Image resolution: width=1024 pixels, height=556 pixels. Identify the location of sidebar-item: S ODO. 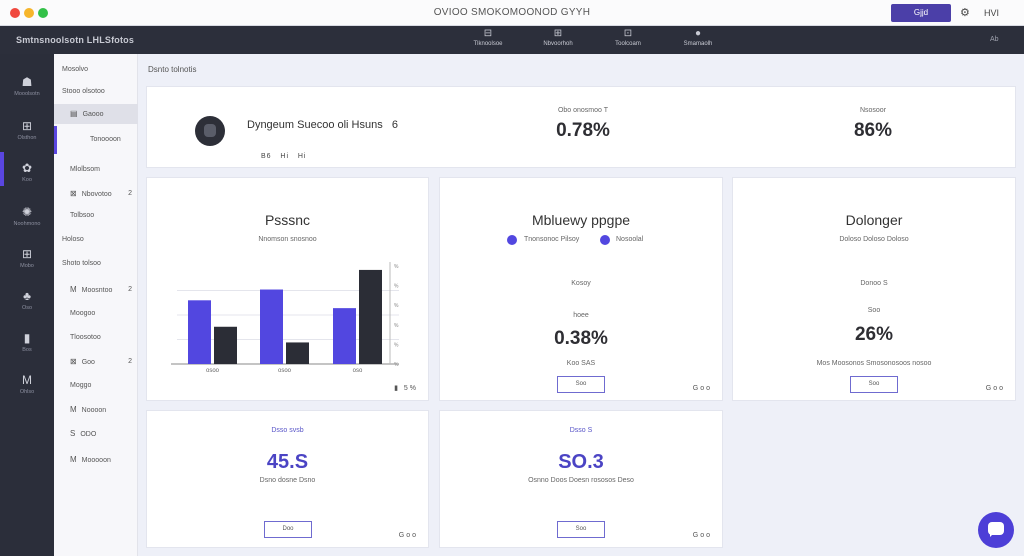
(96, 434).